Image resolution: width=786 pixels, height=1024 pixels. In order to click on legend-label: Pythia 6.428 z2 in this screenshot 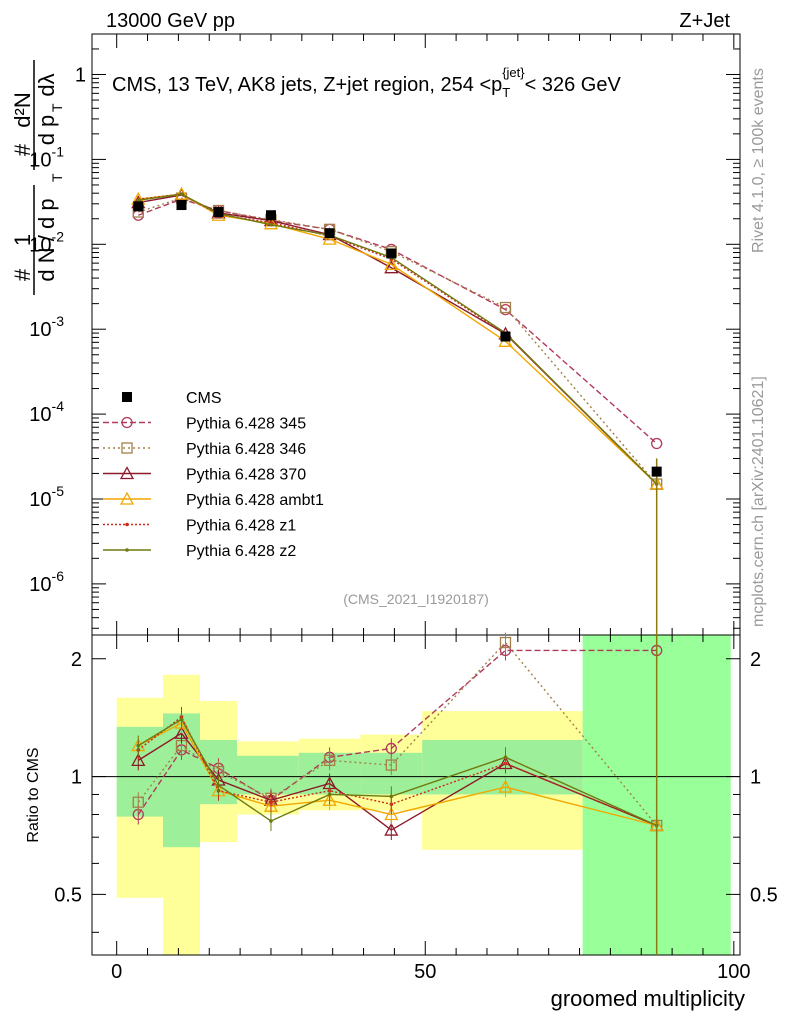, I will do `click(241, 551)`.